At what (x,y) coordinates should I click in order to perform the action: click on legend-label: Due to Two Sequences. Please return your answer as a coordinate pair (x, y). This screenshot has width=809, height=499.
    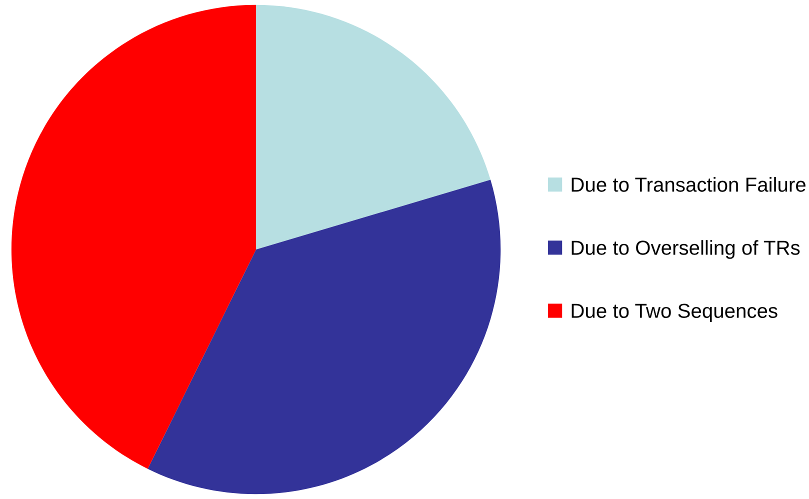
    Looking at the image, I should click on (675, 313).